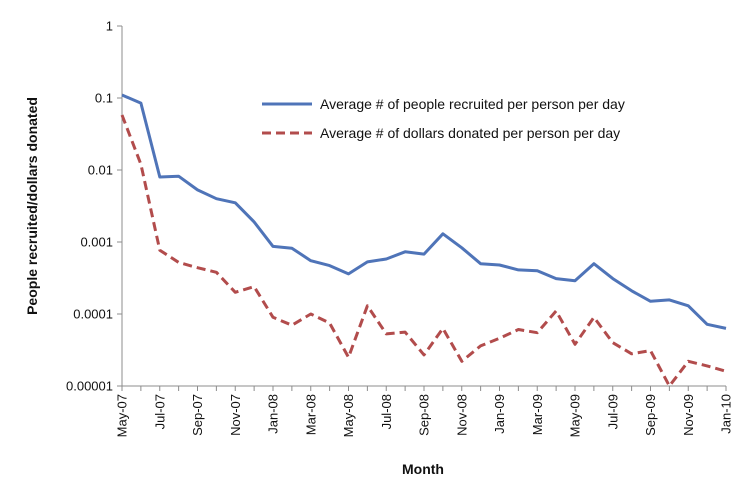 This screenshot has width=756, height=489. Describe the element at coordinates (461, 415) in the screenshot. I see `x-tick-label: Nov-08` at that location.